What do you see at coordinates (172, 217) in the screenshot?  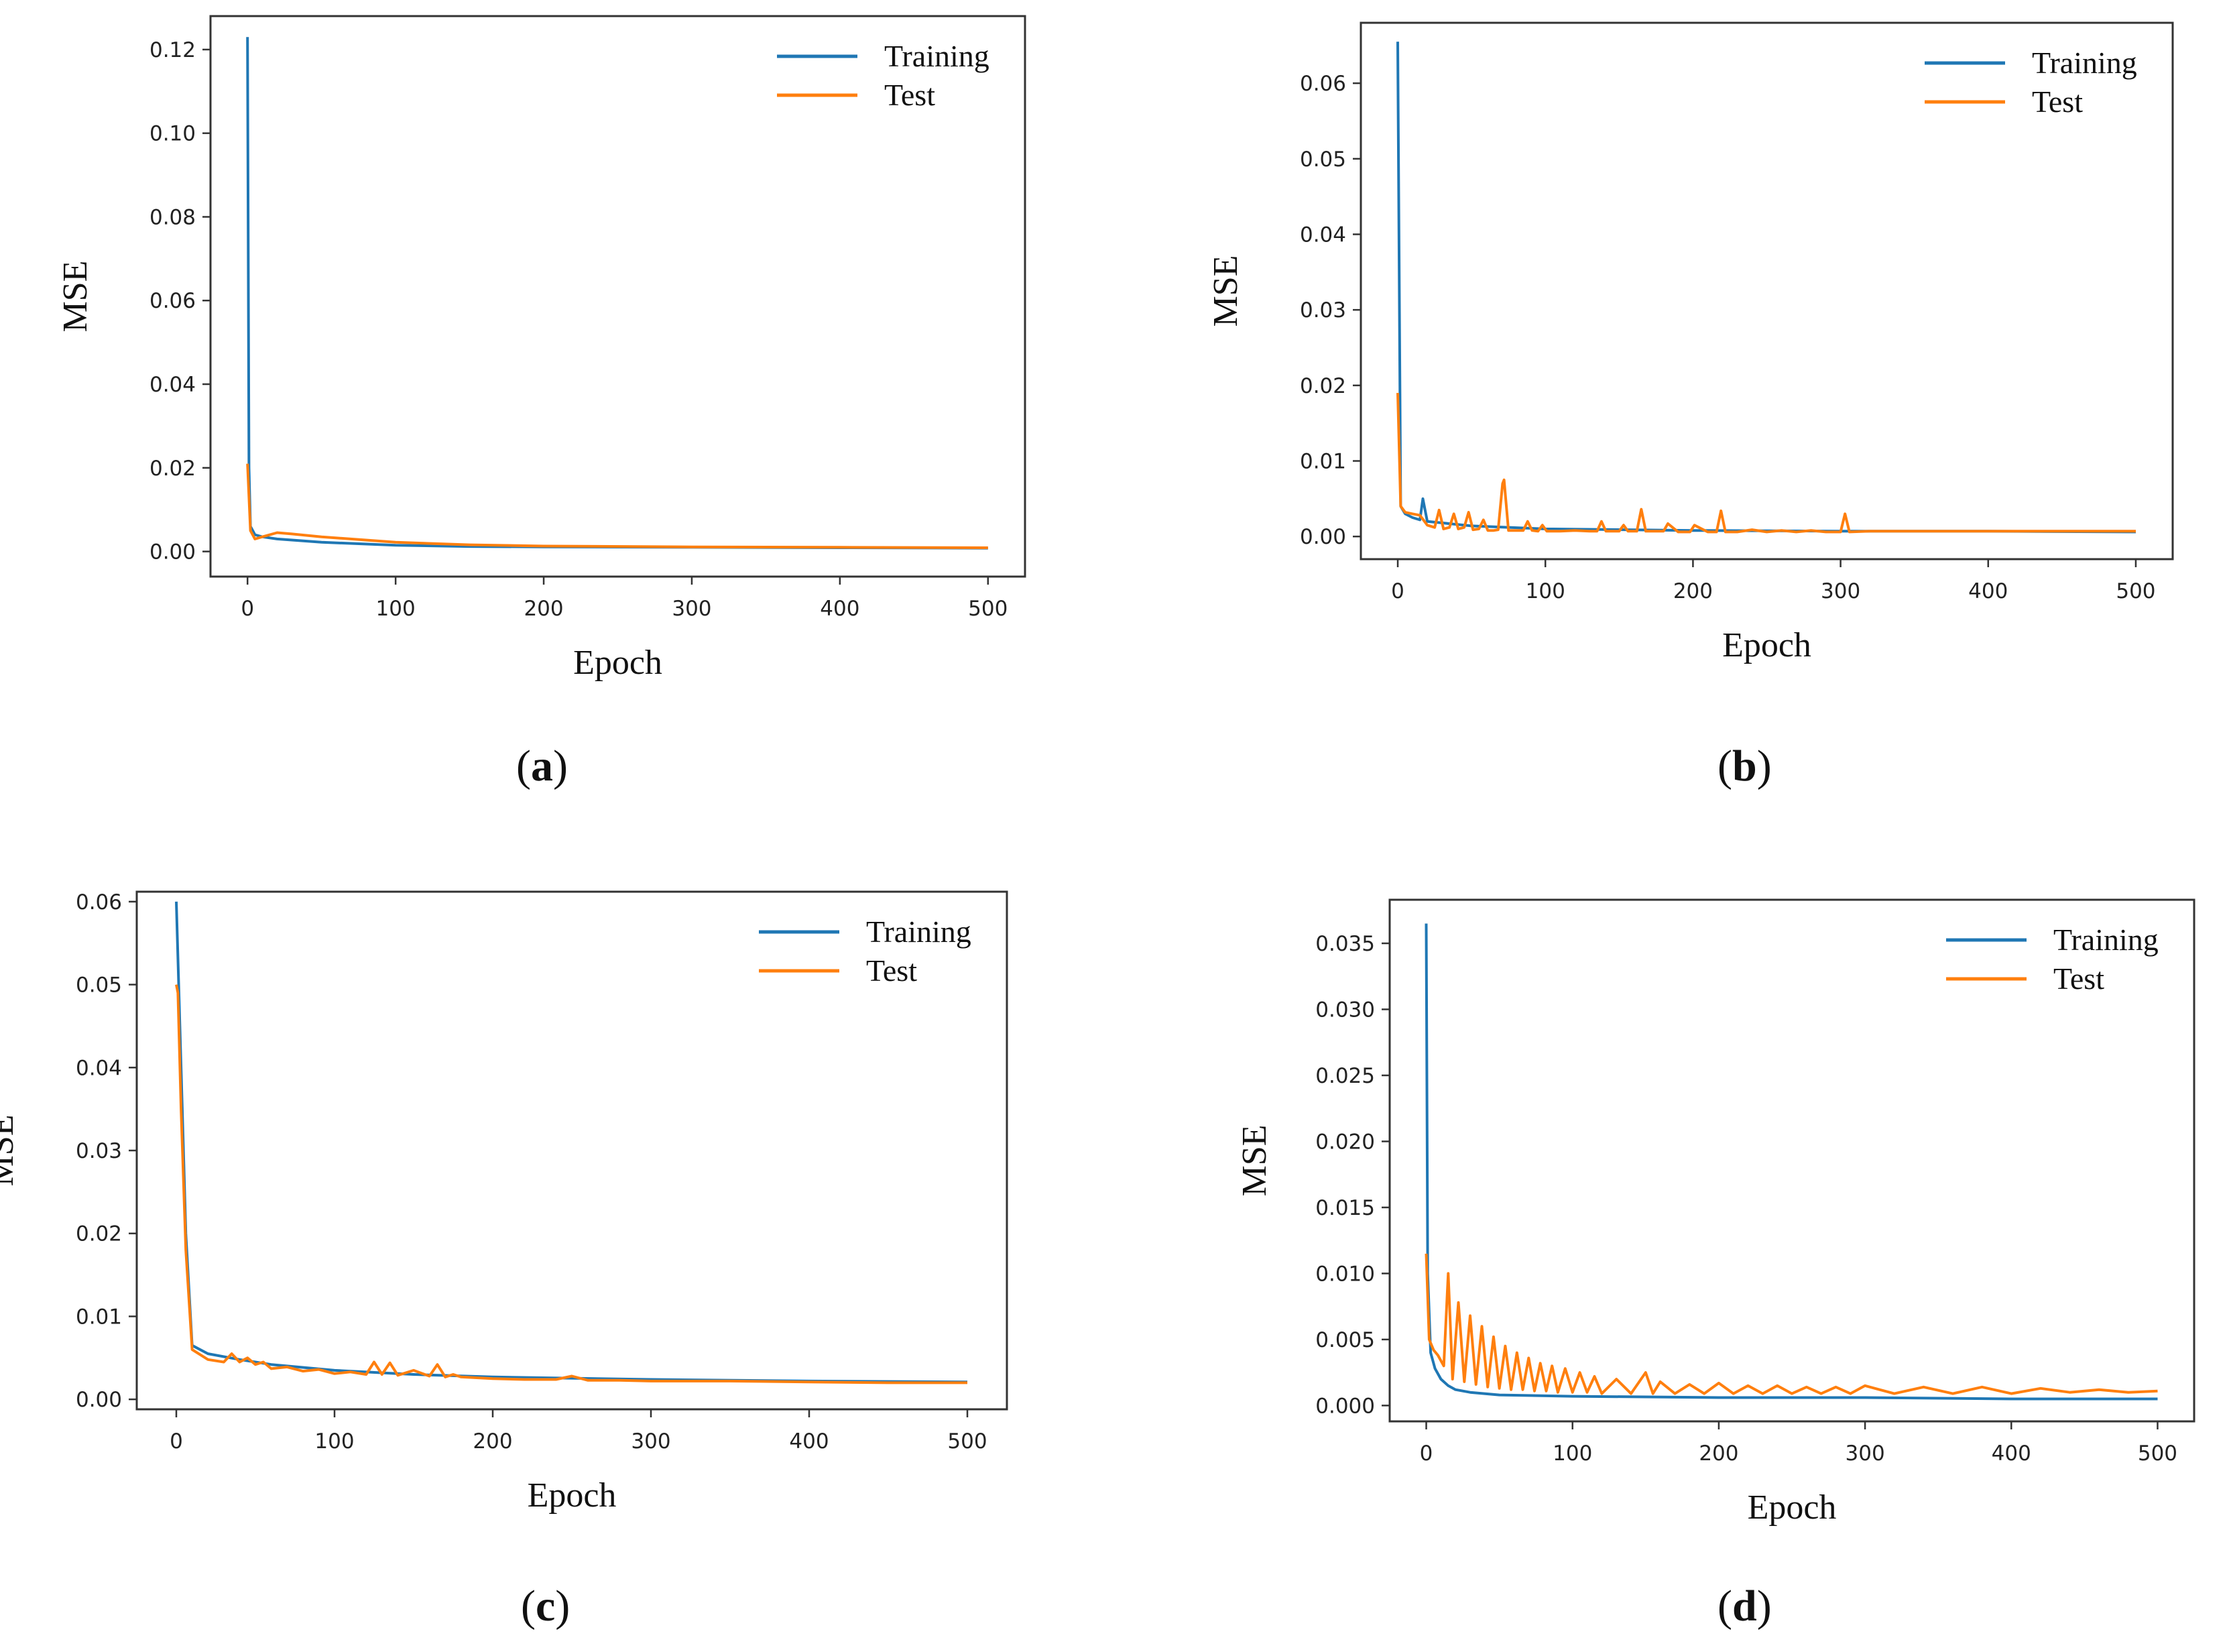 I see `y-tick-label: 0.08` at bounding box center [172, 217].